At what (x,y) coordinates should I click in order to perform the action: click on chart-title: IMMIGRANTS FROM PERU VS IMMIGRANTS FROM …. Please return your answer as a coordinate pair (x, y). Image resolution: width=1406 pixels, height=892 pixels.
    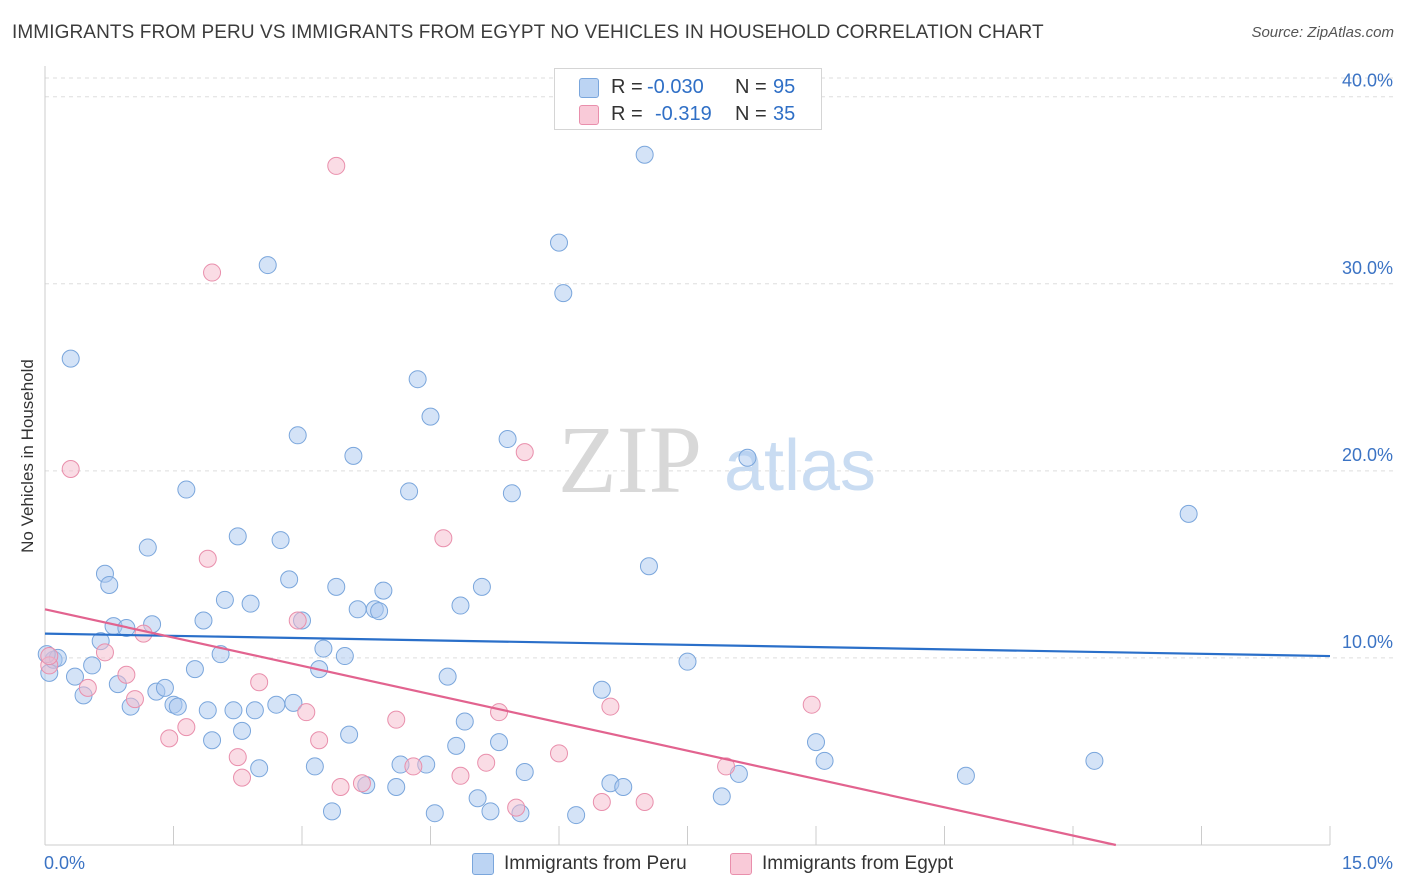
    Looking at the image, I should click on (528, 32).